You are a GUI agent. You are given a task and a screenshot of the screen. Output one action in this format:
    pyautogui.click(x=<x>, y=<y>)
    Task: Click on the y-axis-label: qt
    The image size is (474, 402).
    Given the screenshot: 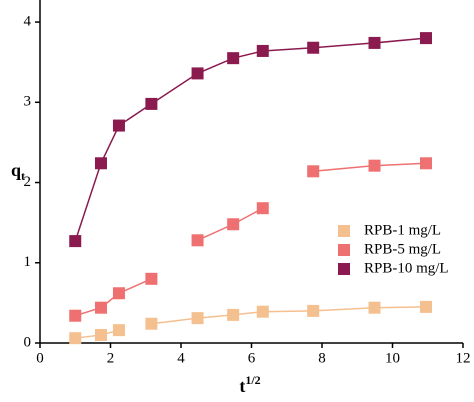 What is the action you would take?
    pyautogui.click(x=18, y=171)
    